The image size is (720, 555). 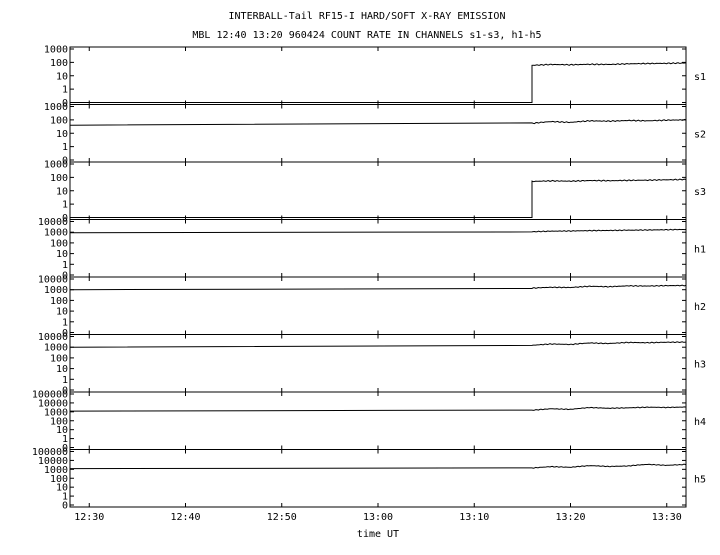 I want to click on y-tick-label-h5: 100, so click(x=59, y=479).